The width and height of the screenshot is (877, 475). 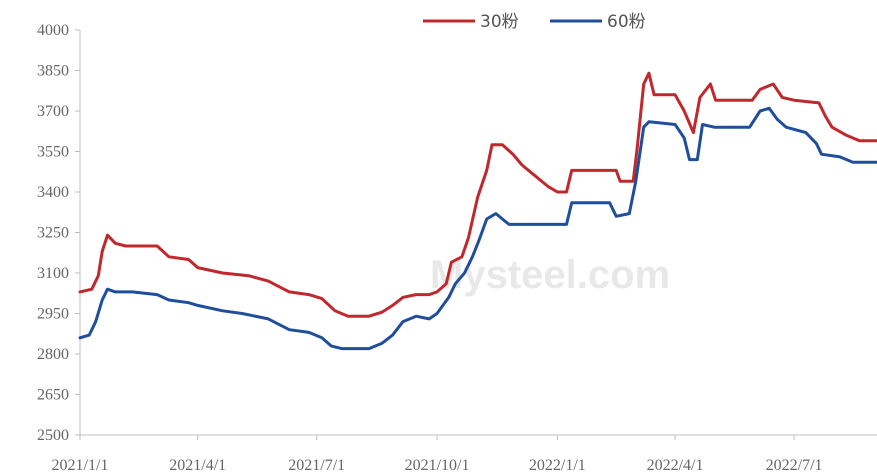 I want to click on y-tick-label: 3550, so click(x=53, y=152).